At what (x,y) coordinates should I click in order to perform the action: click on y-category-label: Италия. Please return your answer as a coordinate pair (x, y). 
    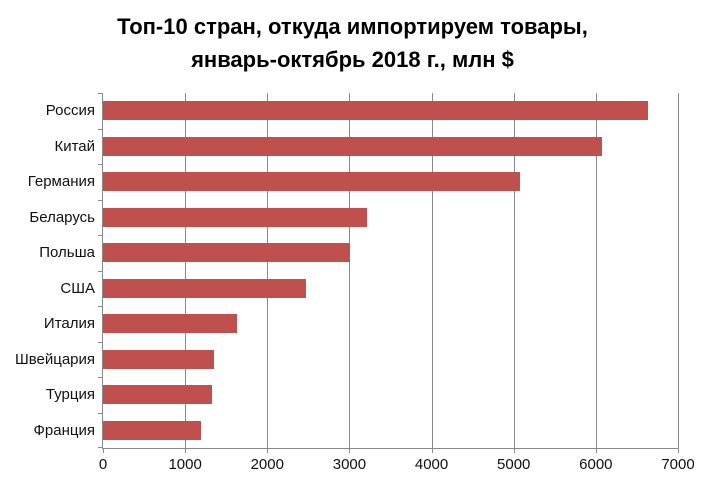
    Looking at the image, I should click on (69, 323).